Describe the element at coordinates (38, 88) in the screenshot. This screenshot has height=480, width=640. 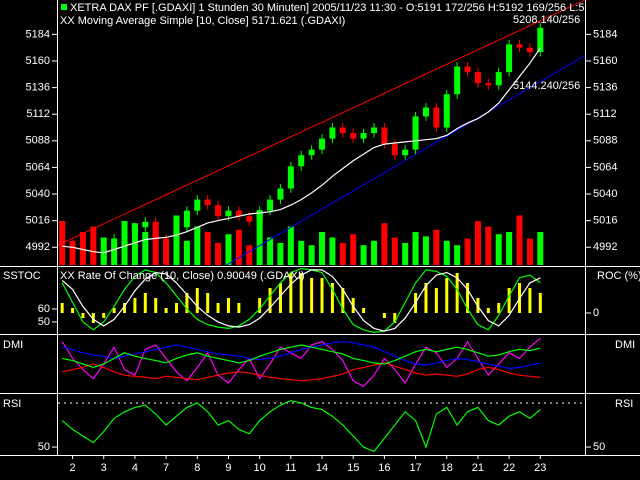
I see `y-tick-label: 5136` at that location.